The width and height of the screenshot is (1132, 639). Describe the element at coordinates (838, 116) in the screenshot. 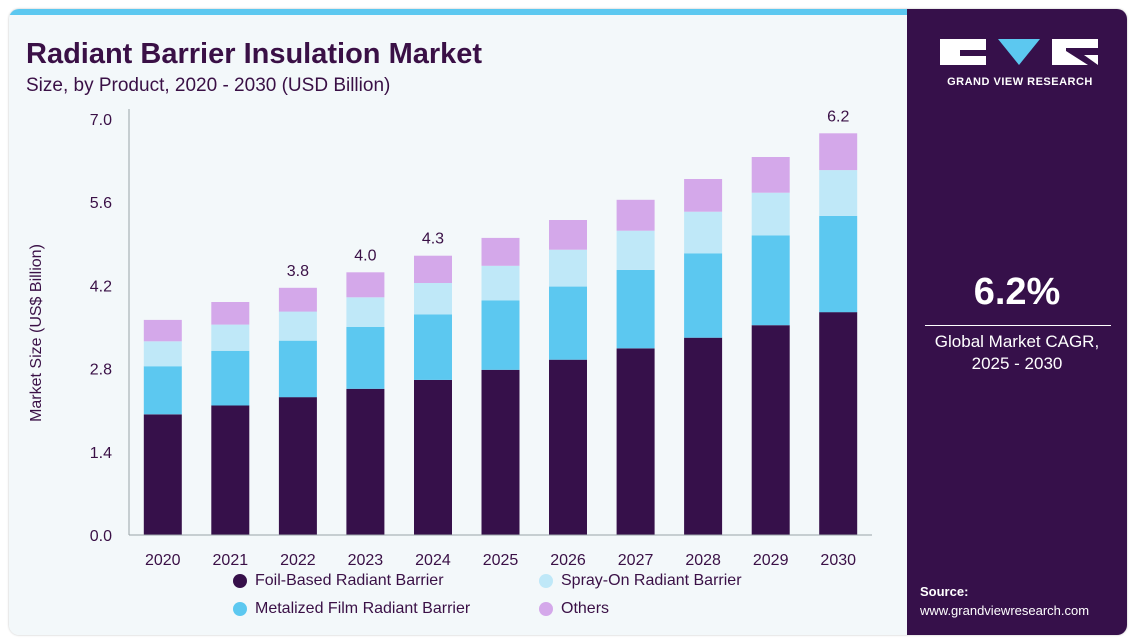

I see `value-label-2030: 6.2` at that location.